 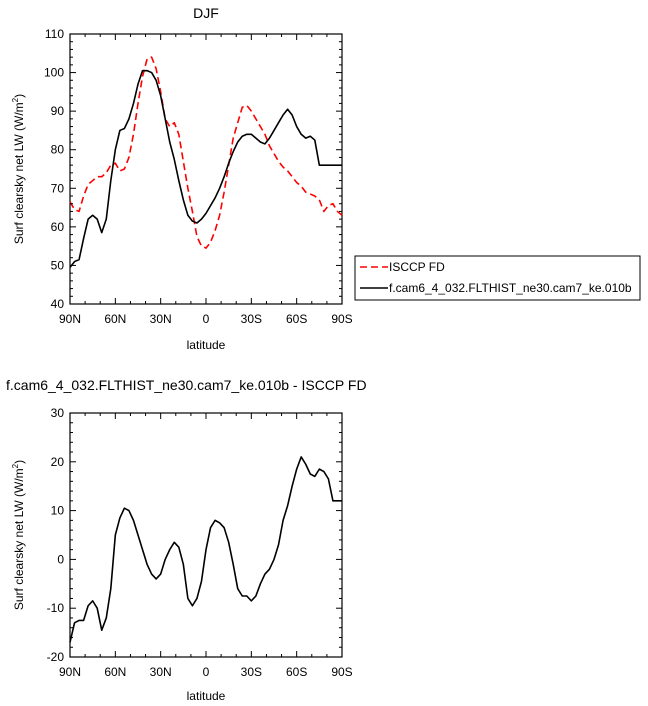 I want to click on chart-bottom-y-tick-label: 0, so click(x=60, y=559).